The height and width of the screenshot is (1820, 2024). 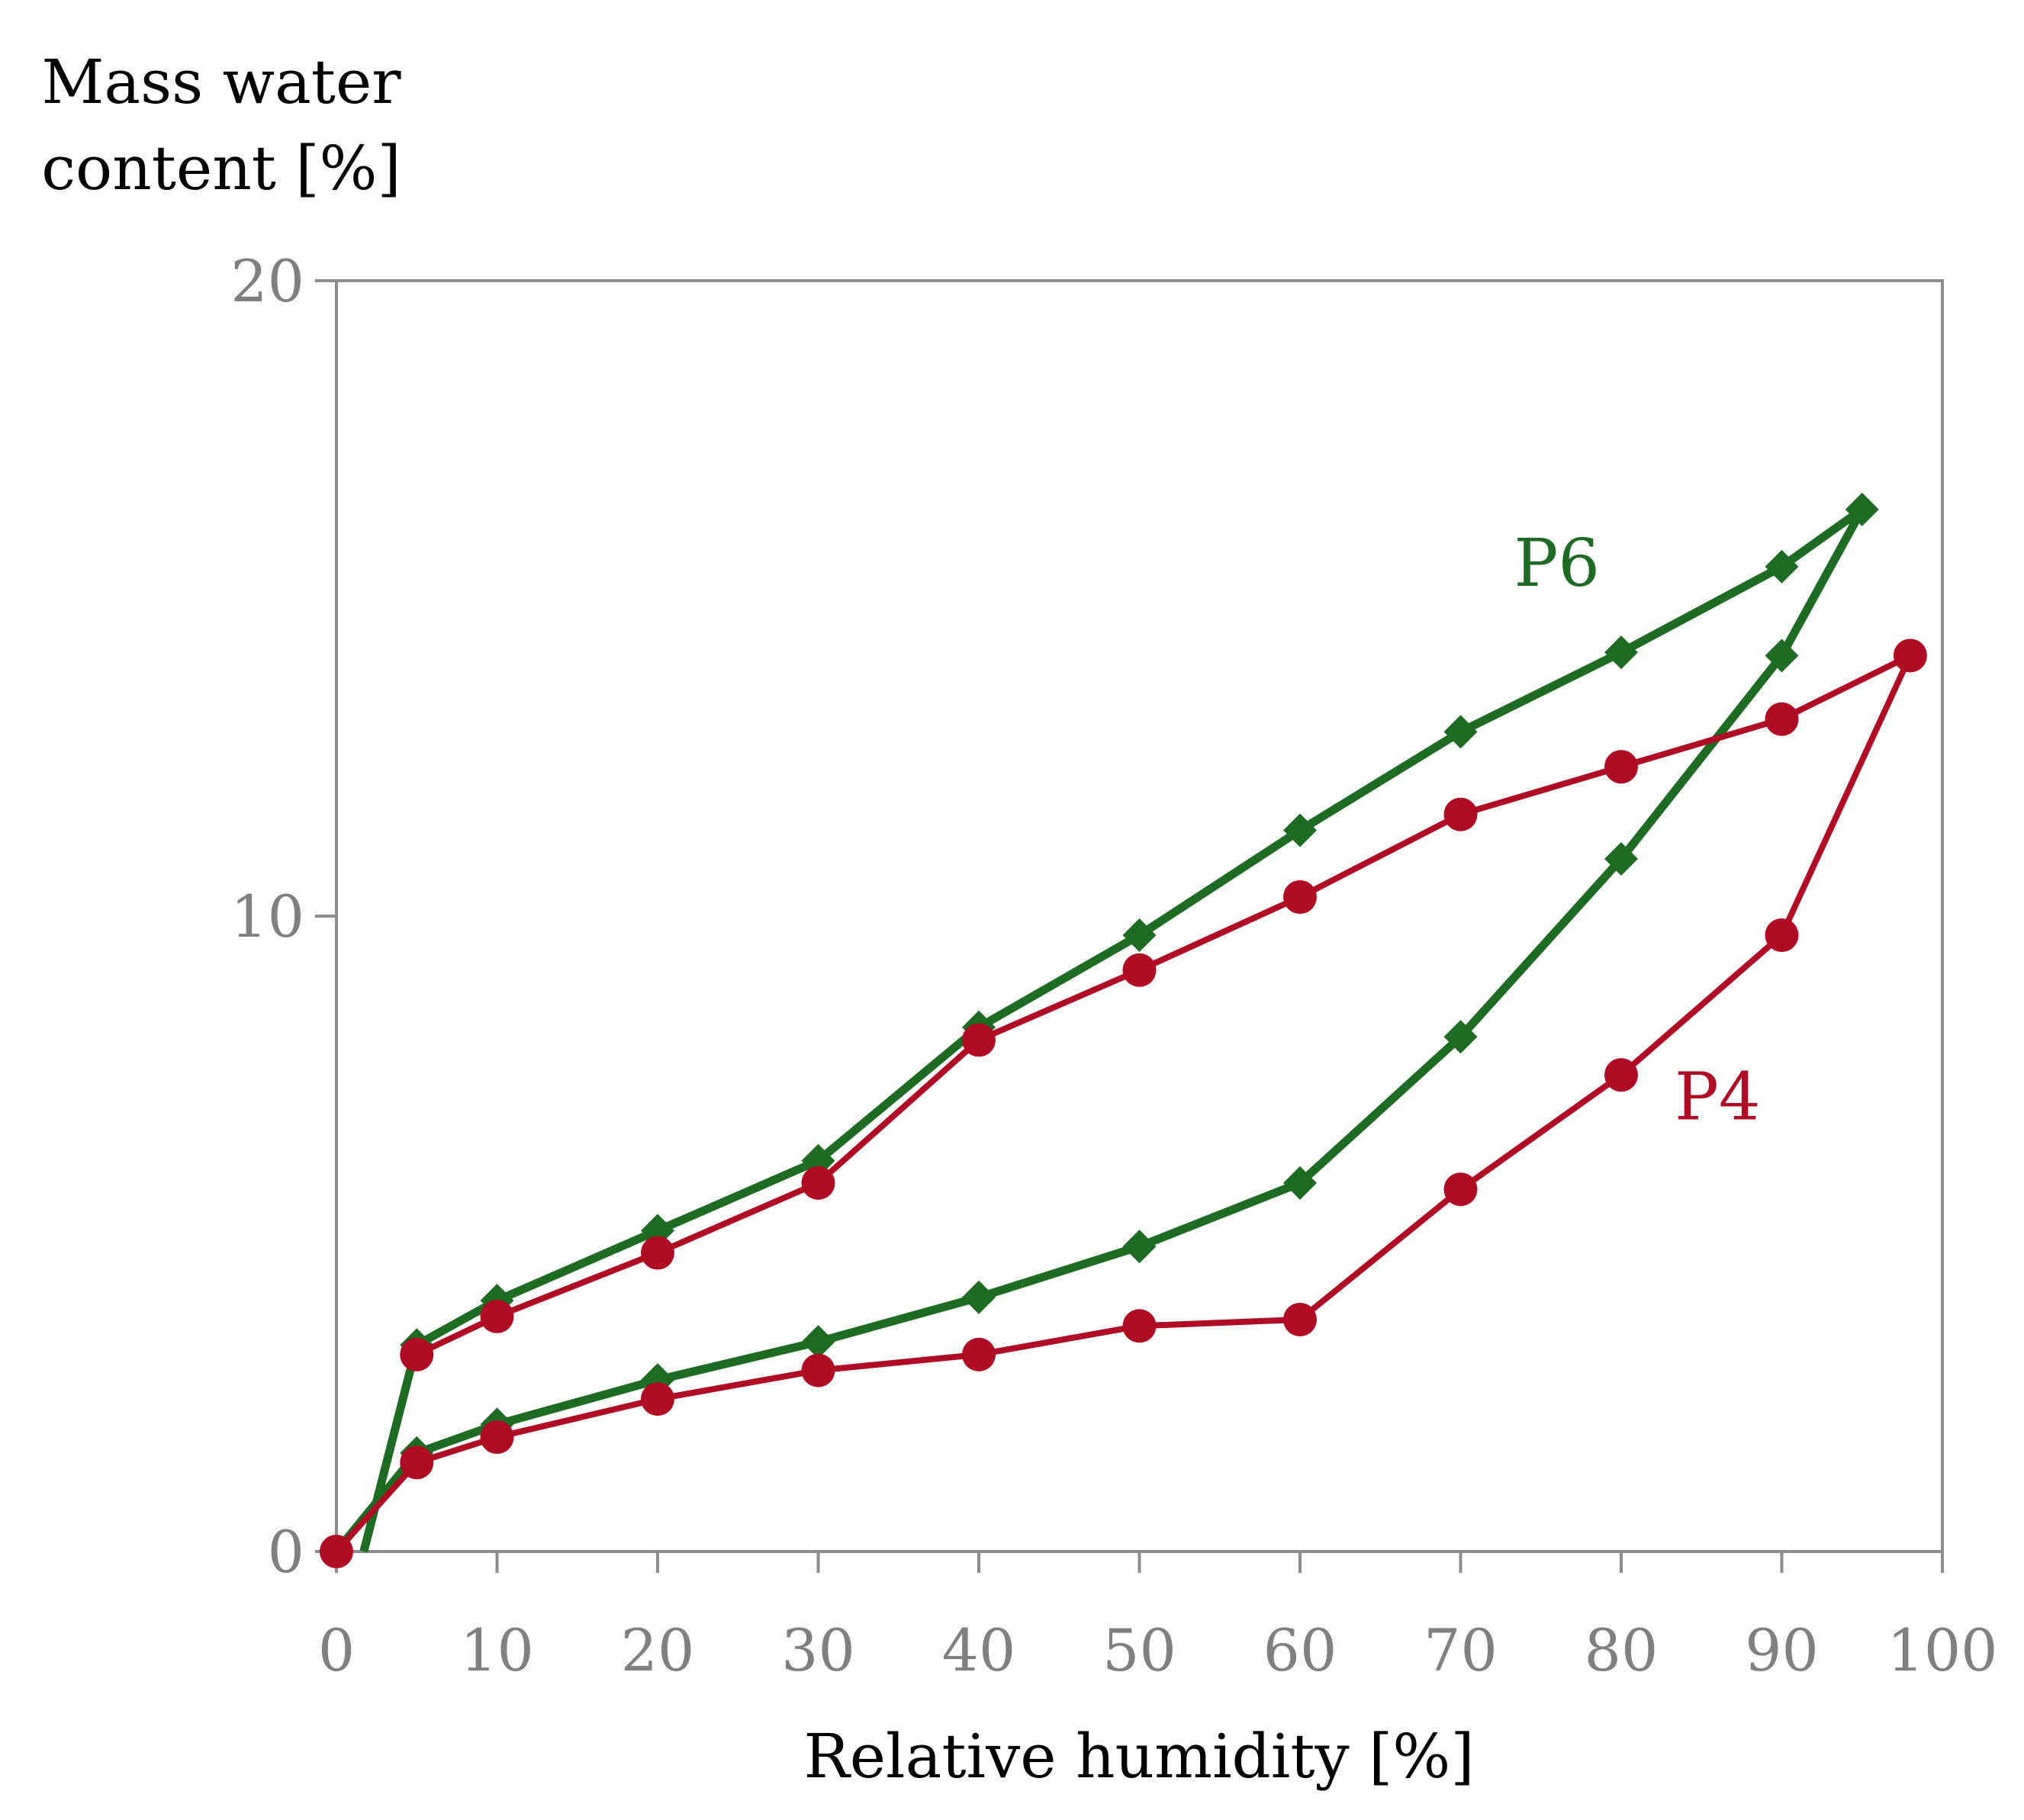 What do you see at coordinates (267, 281) in the screenshot?
I see `y-tick-label: 20` at bounding box center [267, 281].